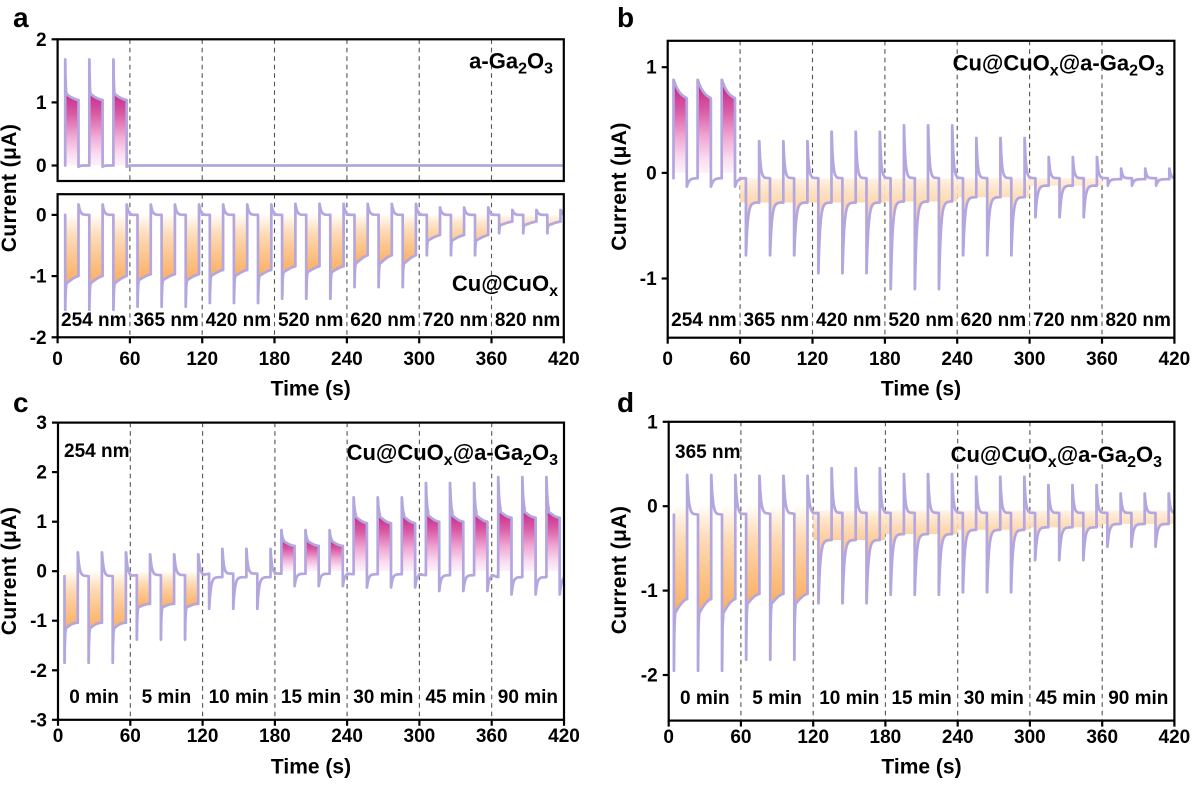 The height and width of the screenshot is (786, 1200). What do you see at coordinates (625, 402) in the screenshot?
I see `svg-text: d` at bounding box center [625, 402].